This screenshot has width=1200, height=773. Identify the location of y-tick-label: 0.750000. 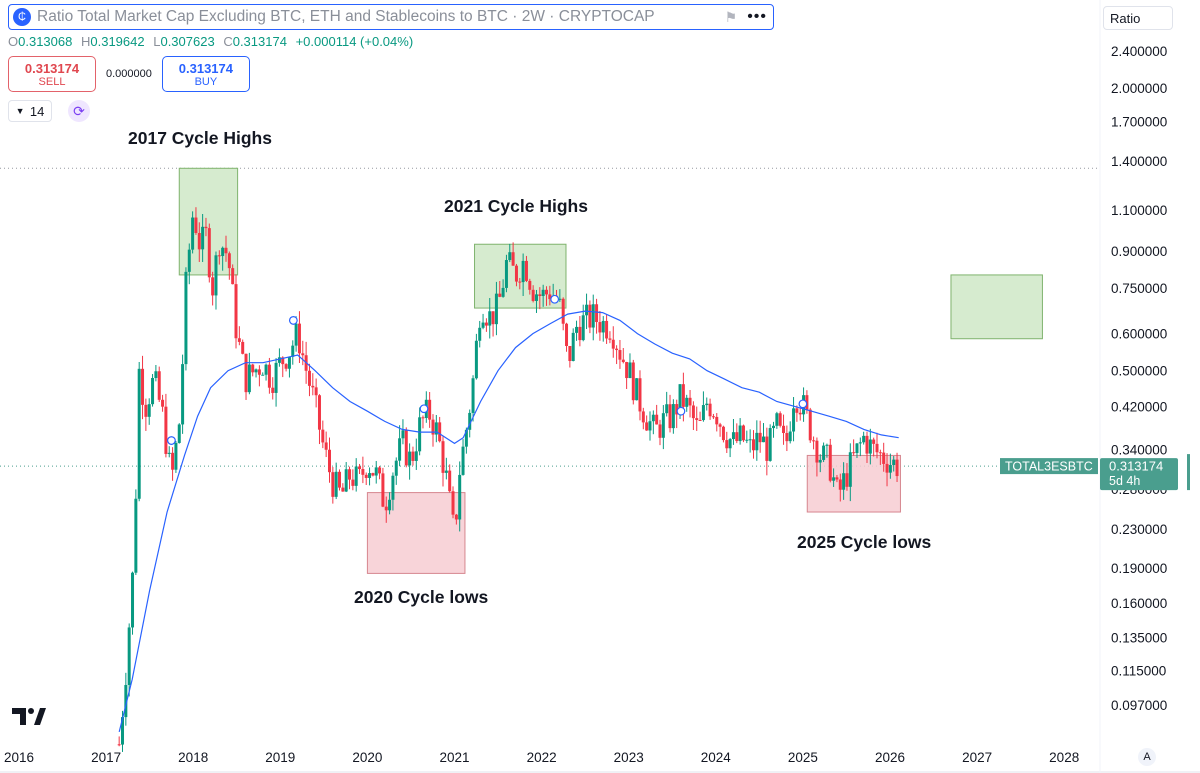
(1139, 288).